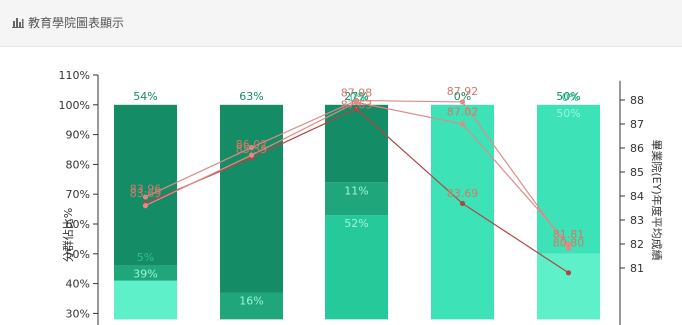  Describe the element at coordinates (637, 244) in the screenshot. I see `y2-tick-label: 82` at that location.